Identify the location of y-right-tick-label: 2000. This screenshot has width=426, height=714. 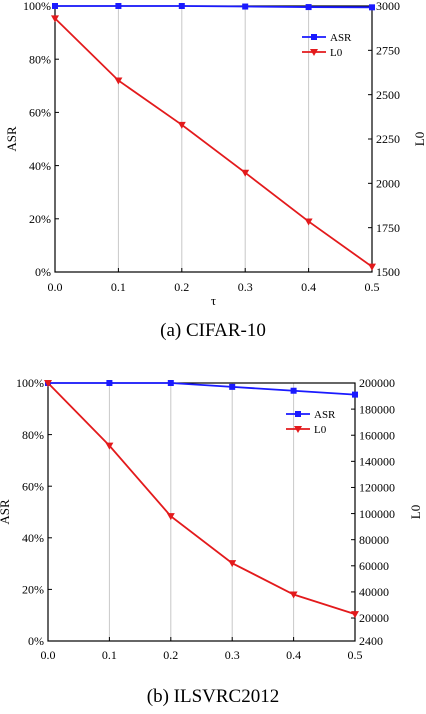
(388, 184).